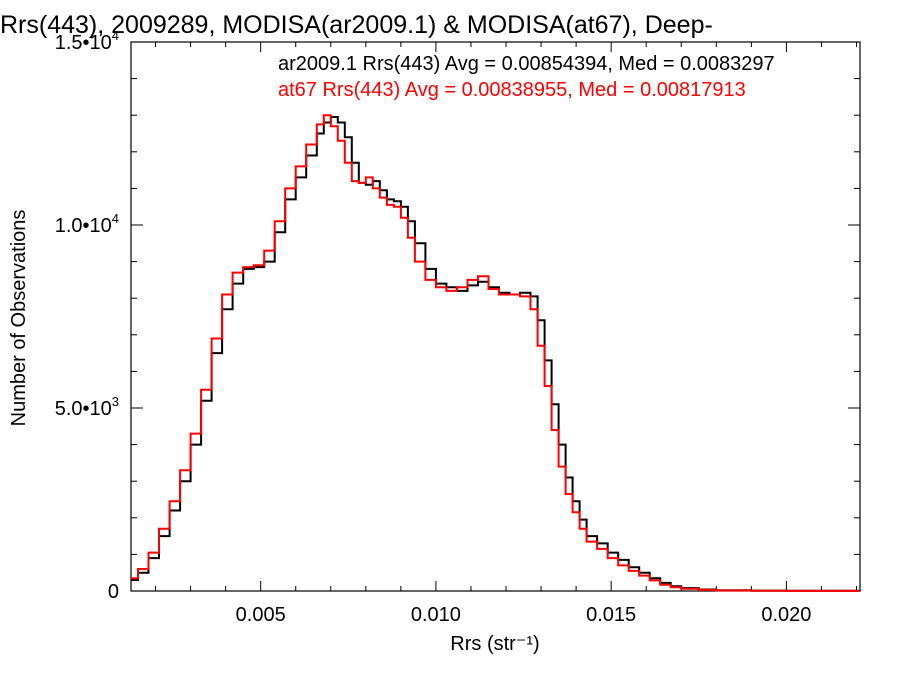 This screenshot has width=900, height=675. Describe the element at coordinates (87, 41) in the screenshot. I see `y-tick-label: 1.5•104` at that location.